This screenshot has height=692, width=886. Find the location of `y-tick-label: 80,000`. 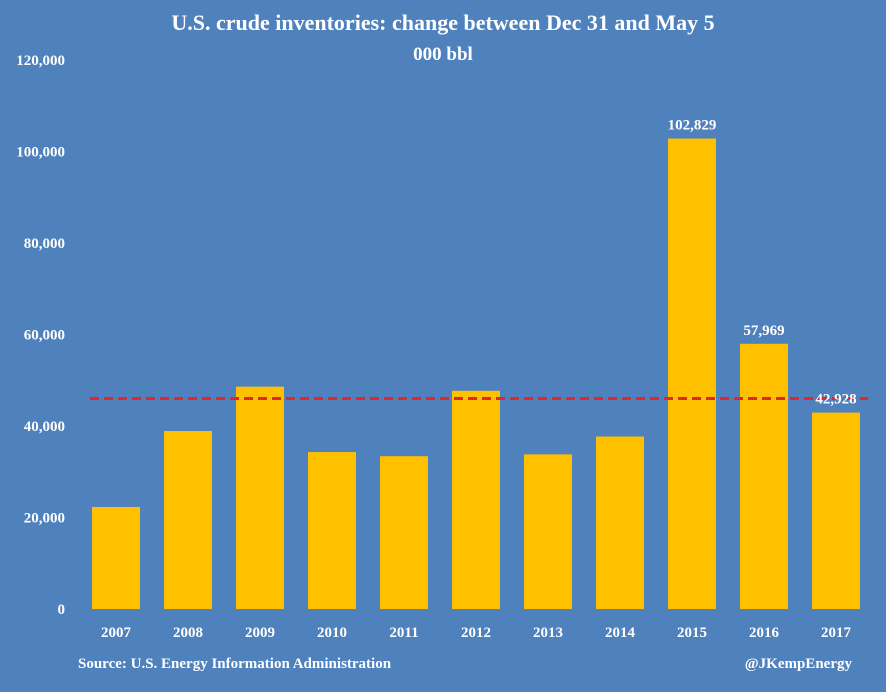

y-tick-label: 80,000 is located at coordinates (44, 244).